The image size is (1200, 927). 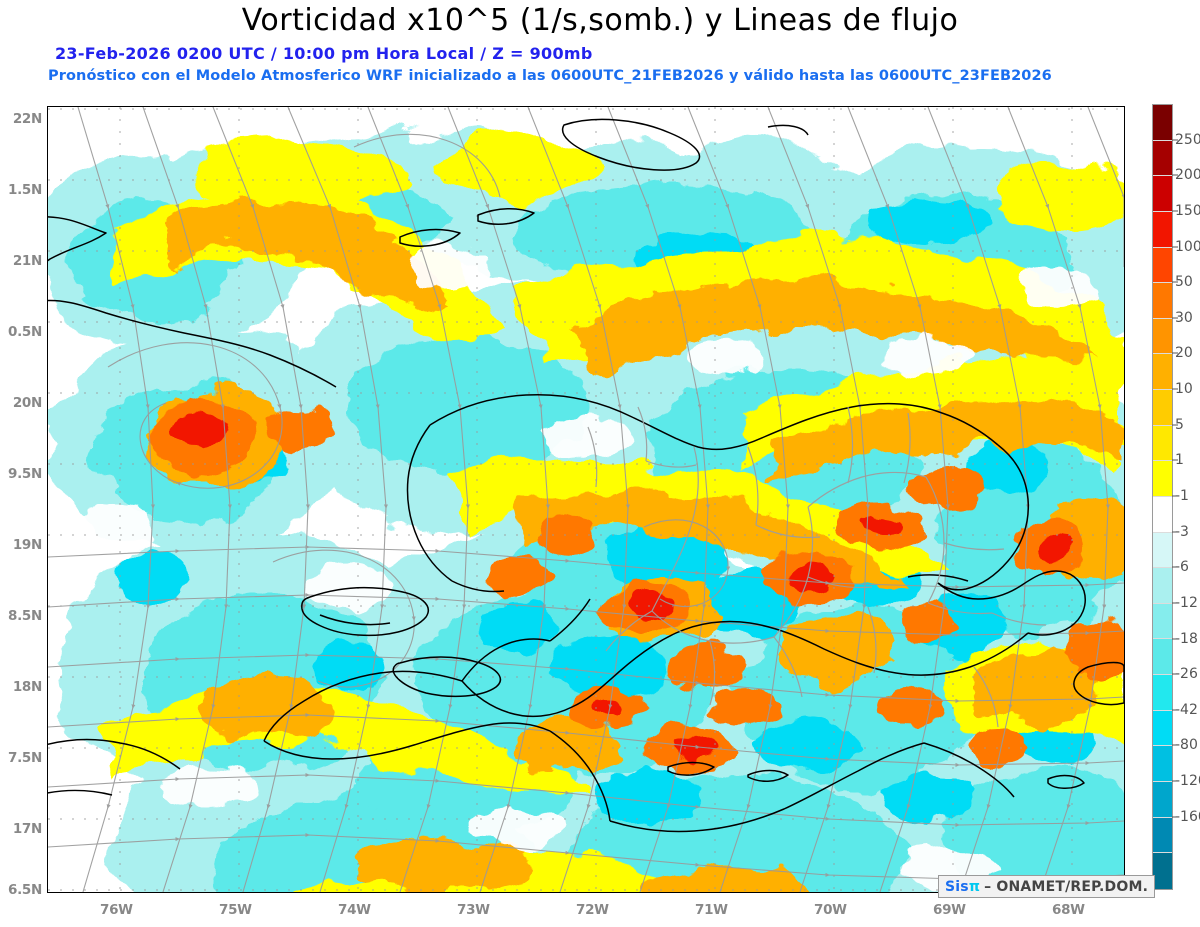 I want to click on xtick-label: 69W, so click(x=949, y=910).